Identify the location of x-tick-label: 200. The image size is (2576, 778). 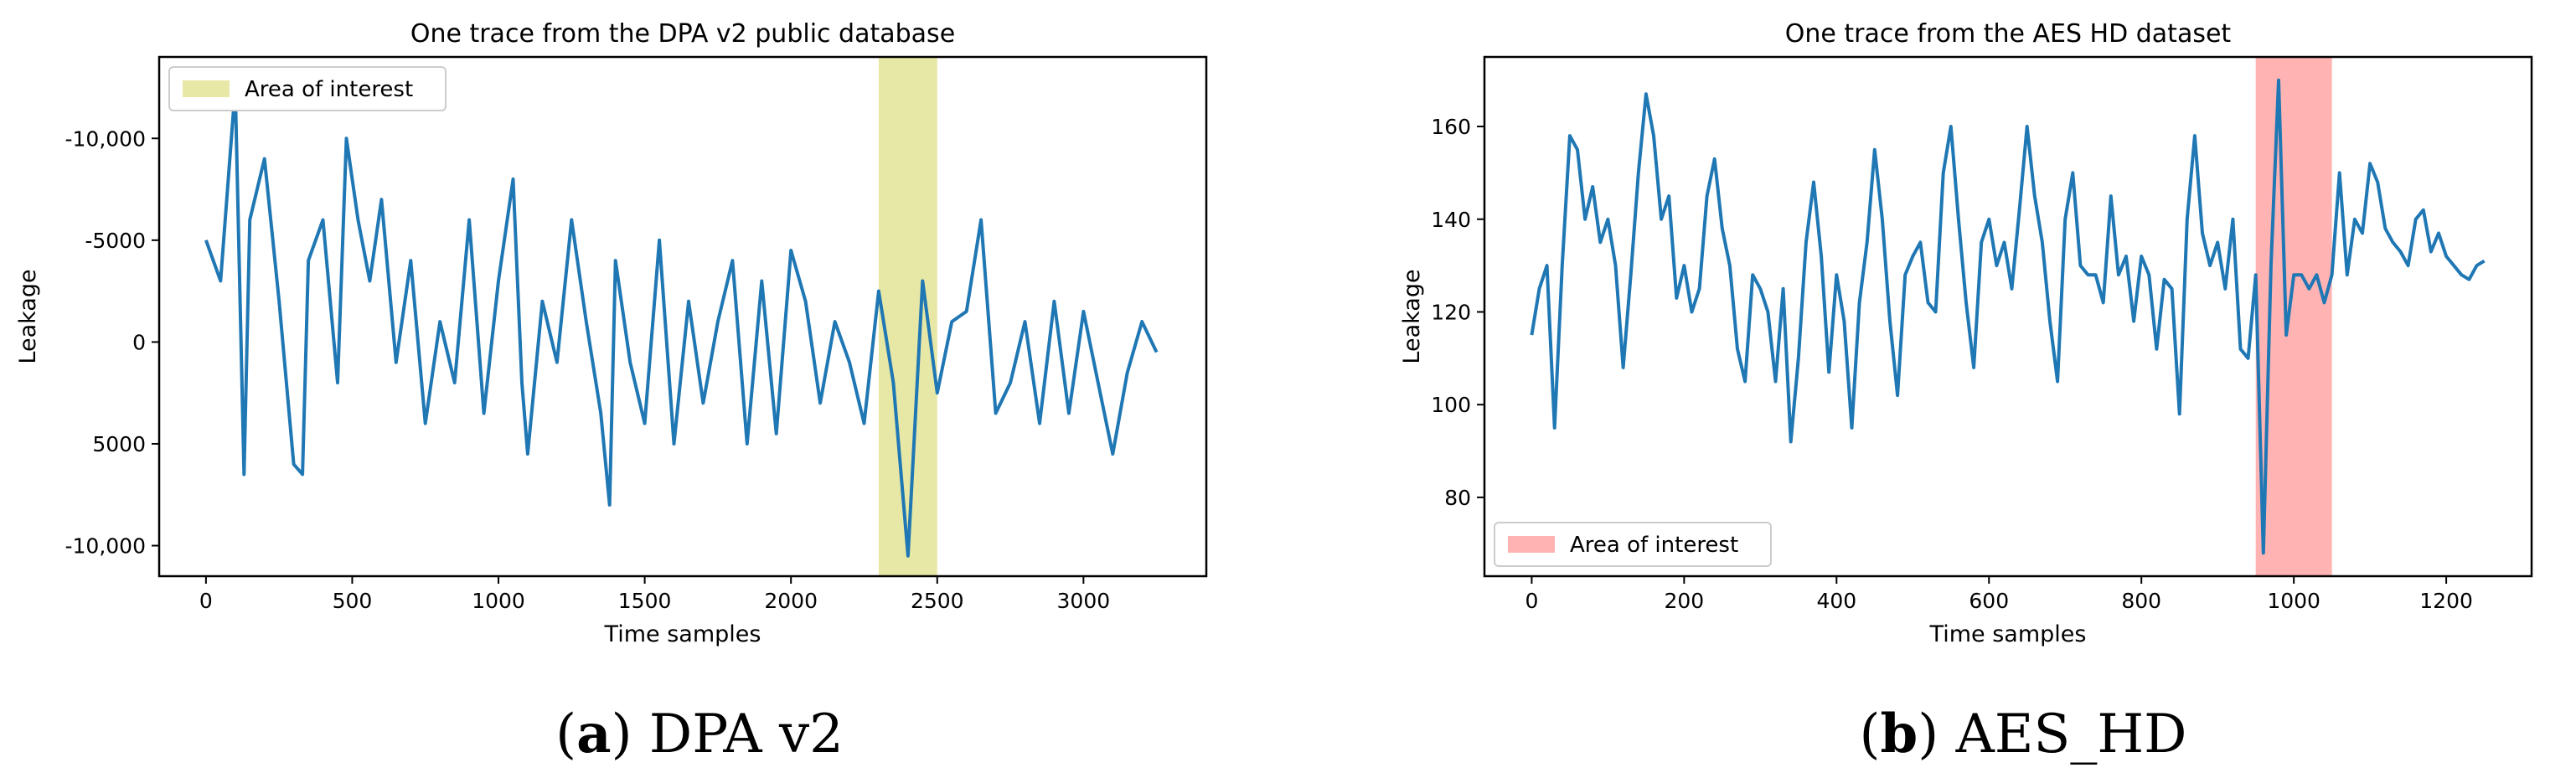
(1684, 601).